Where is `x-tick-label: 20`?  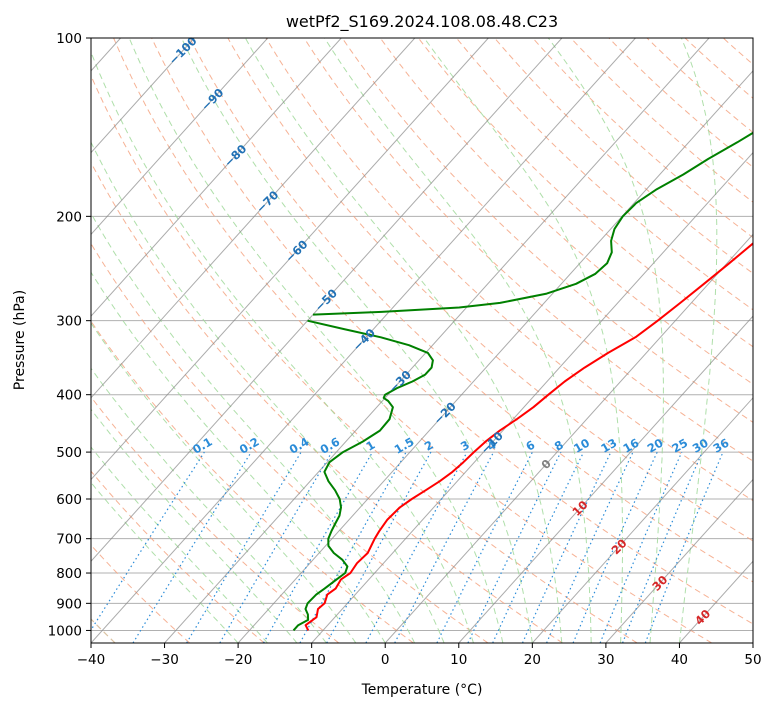 x-tick-label: 20 is located at coordinates (532, 660).